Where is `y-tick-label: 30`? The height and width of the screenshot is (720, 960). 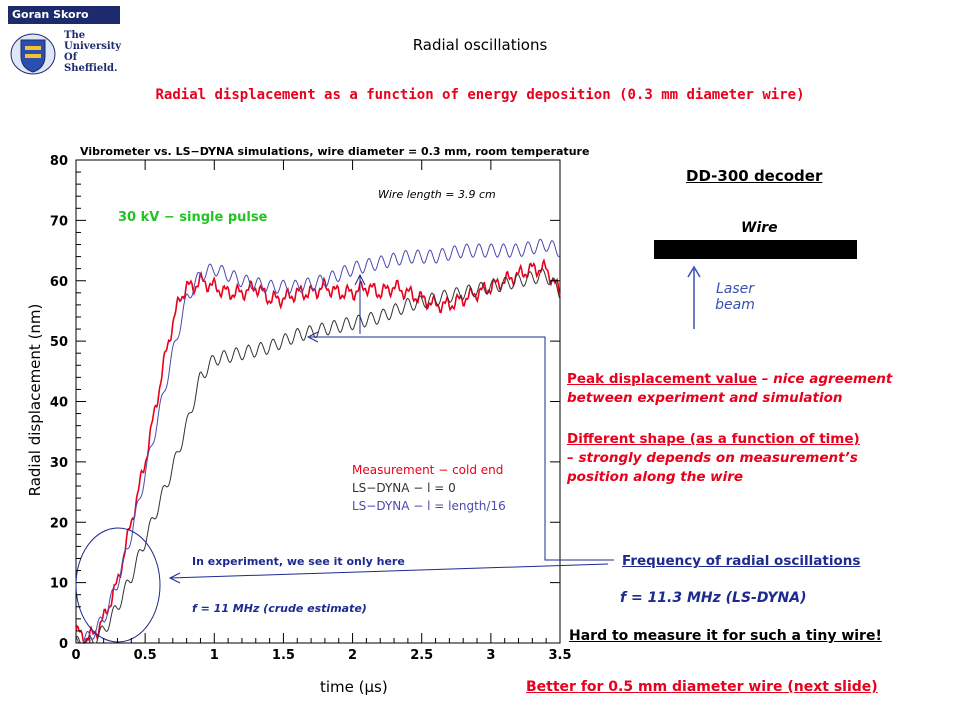 y-tick-label: 30 is located at coordinates (59, 463).